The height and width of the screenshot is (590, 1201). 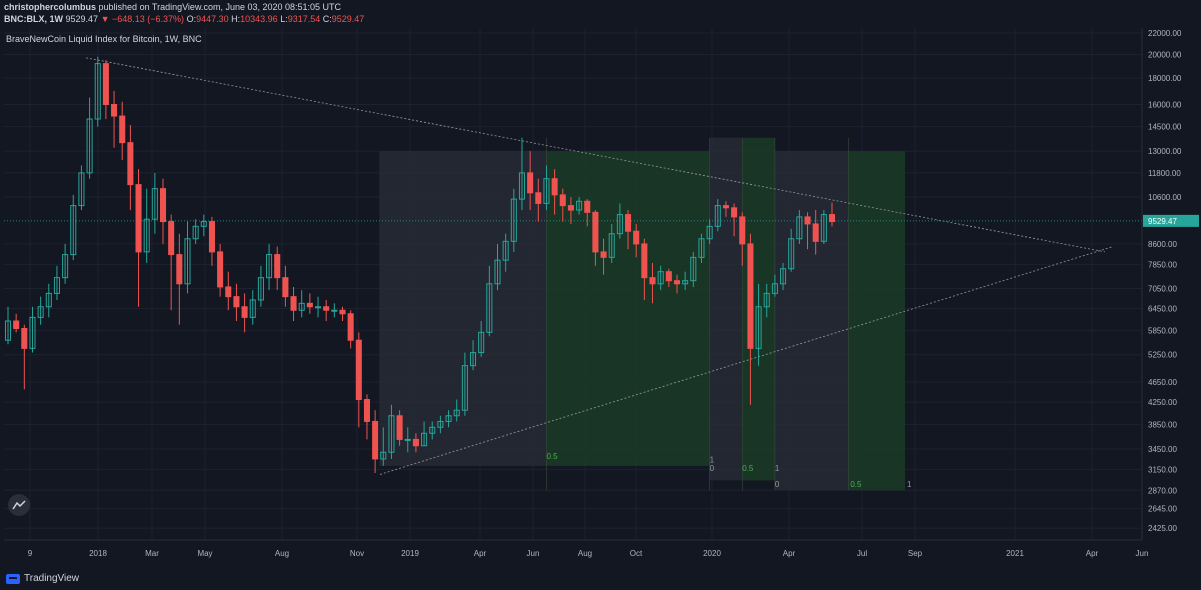 What do you see at coordinates (357, 553) in the screenshot?
I see `x-tick-label: Nov` at bounding box center [357, 553].